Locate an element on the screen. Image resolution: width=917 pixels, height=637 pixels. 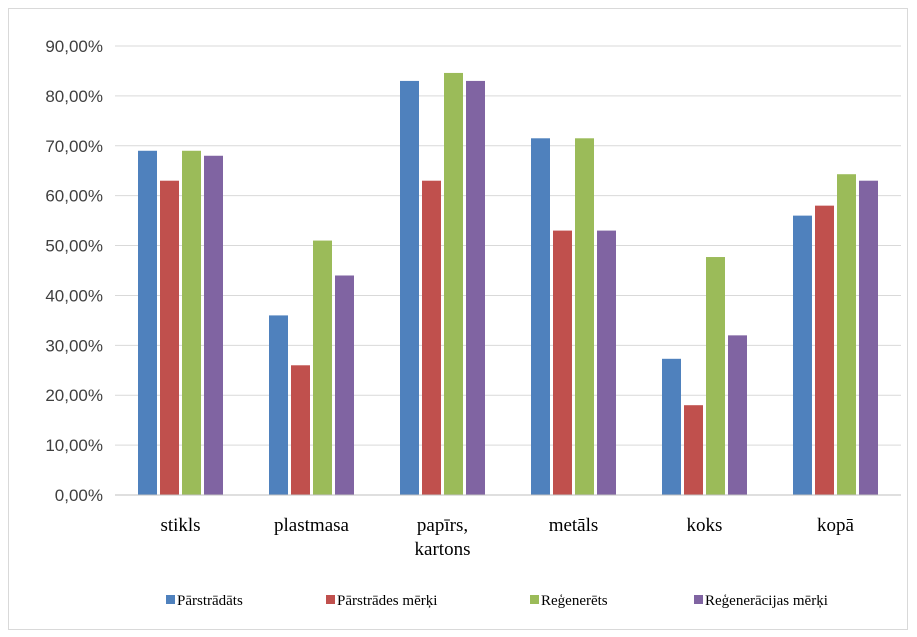
x-tick-label: stikls is located at coordinates (180, 525).